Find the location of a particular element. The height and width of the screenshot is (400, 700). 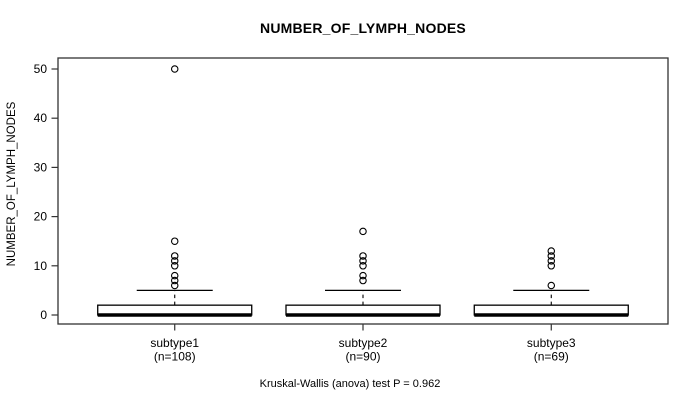

y-tick-label: 40 is located at coordinates (41, 118).